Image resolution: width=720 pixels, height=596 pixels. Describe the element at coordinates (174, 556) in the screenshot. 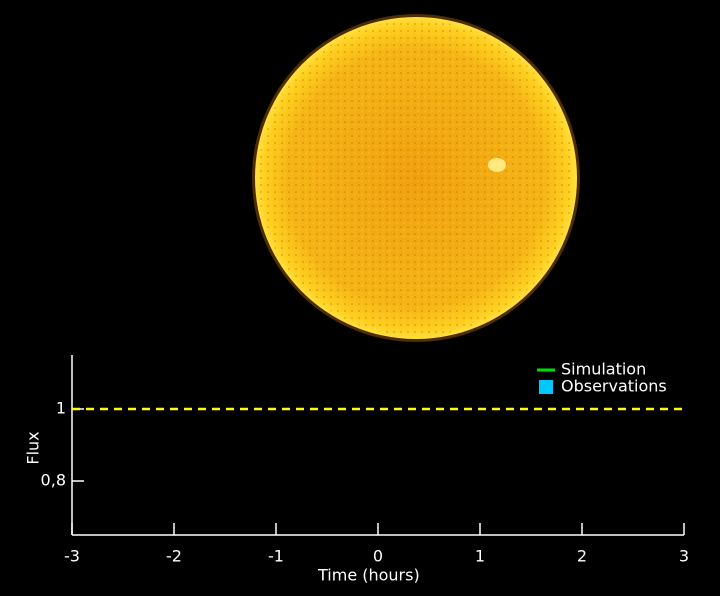

I see `x-tick-label: -2` at that location.